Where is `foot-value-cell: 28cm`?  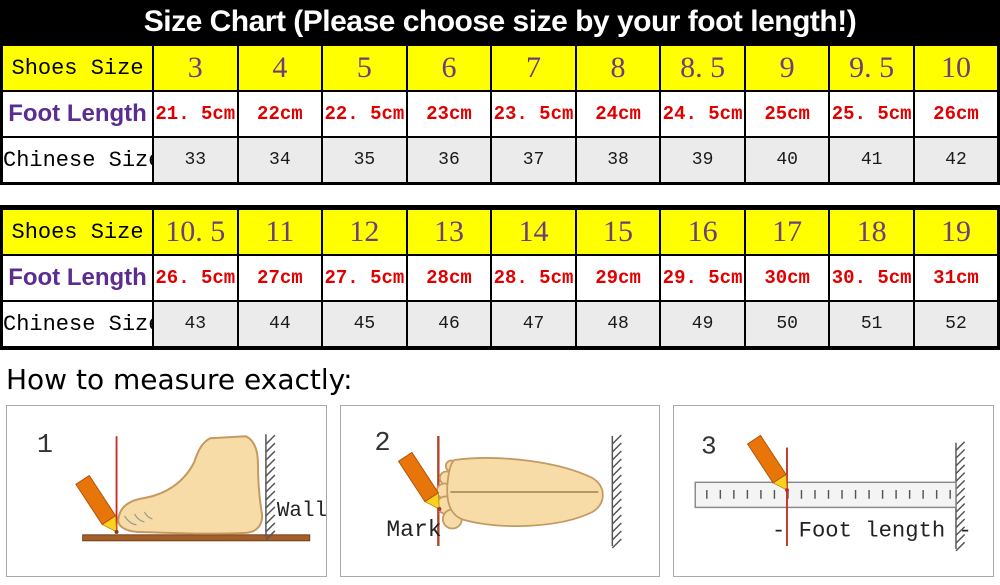 foot-value-cell: 28cm is located at coordinates (449, 278).